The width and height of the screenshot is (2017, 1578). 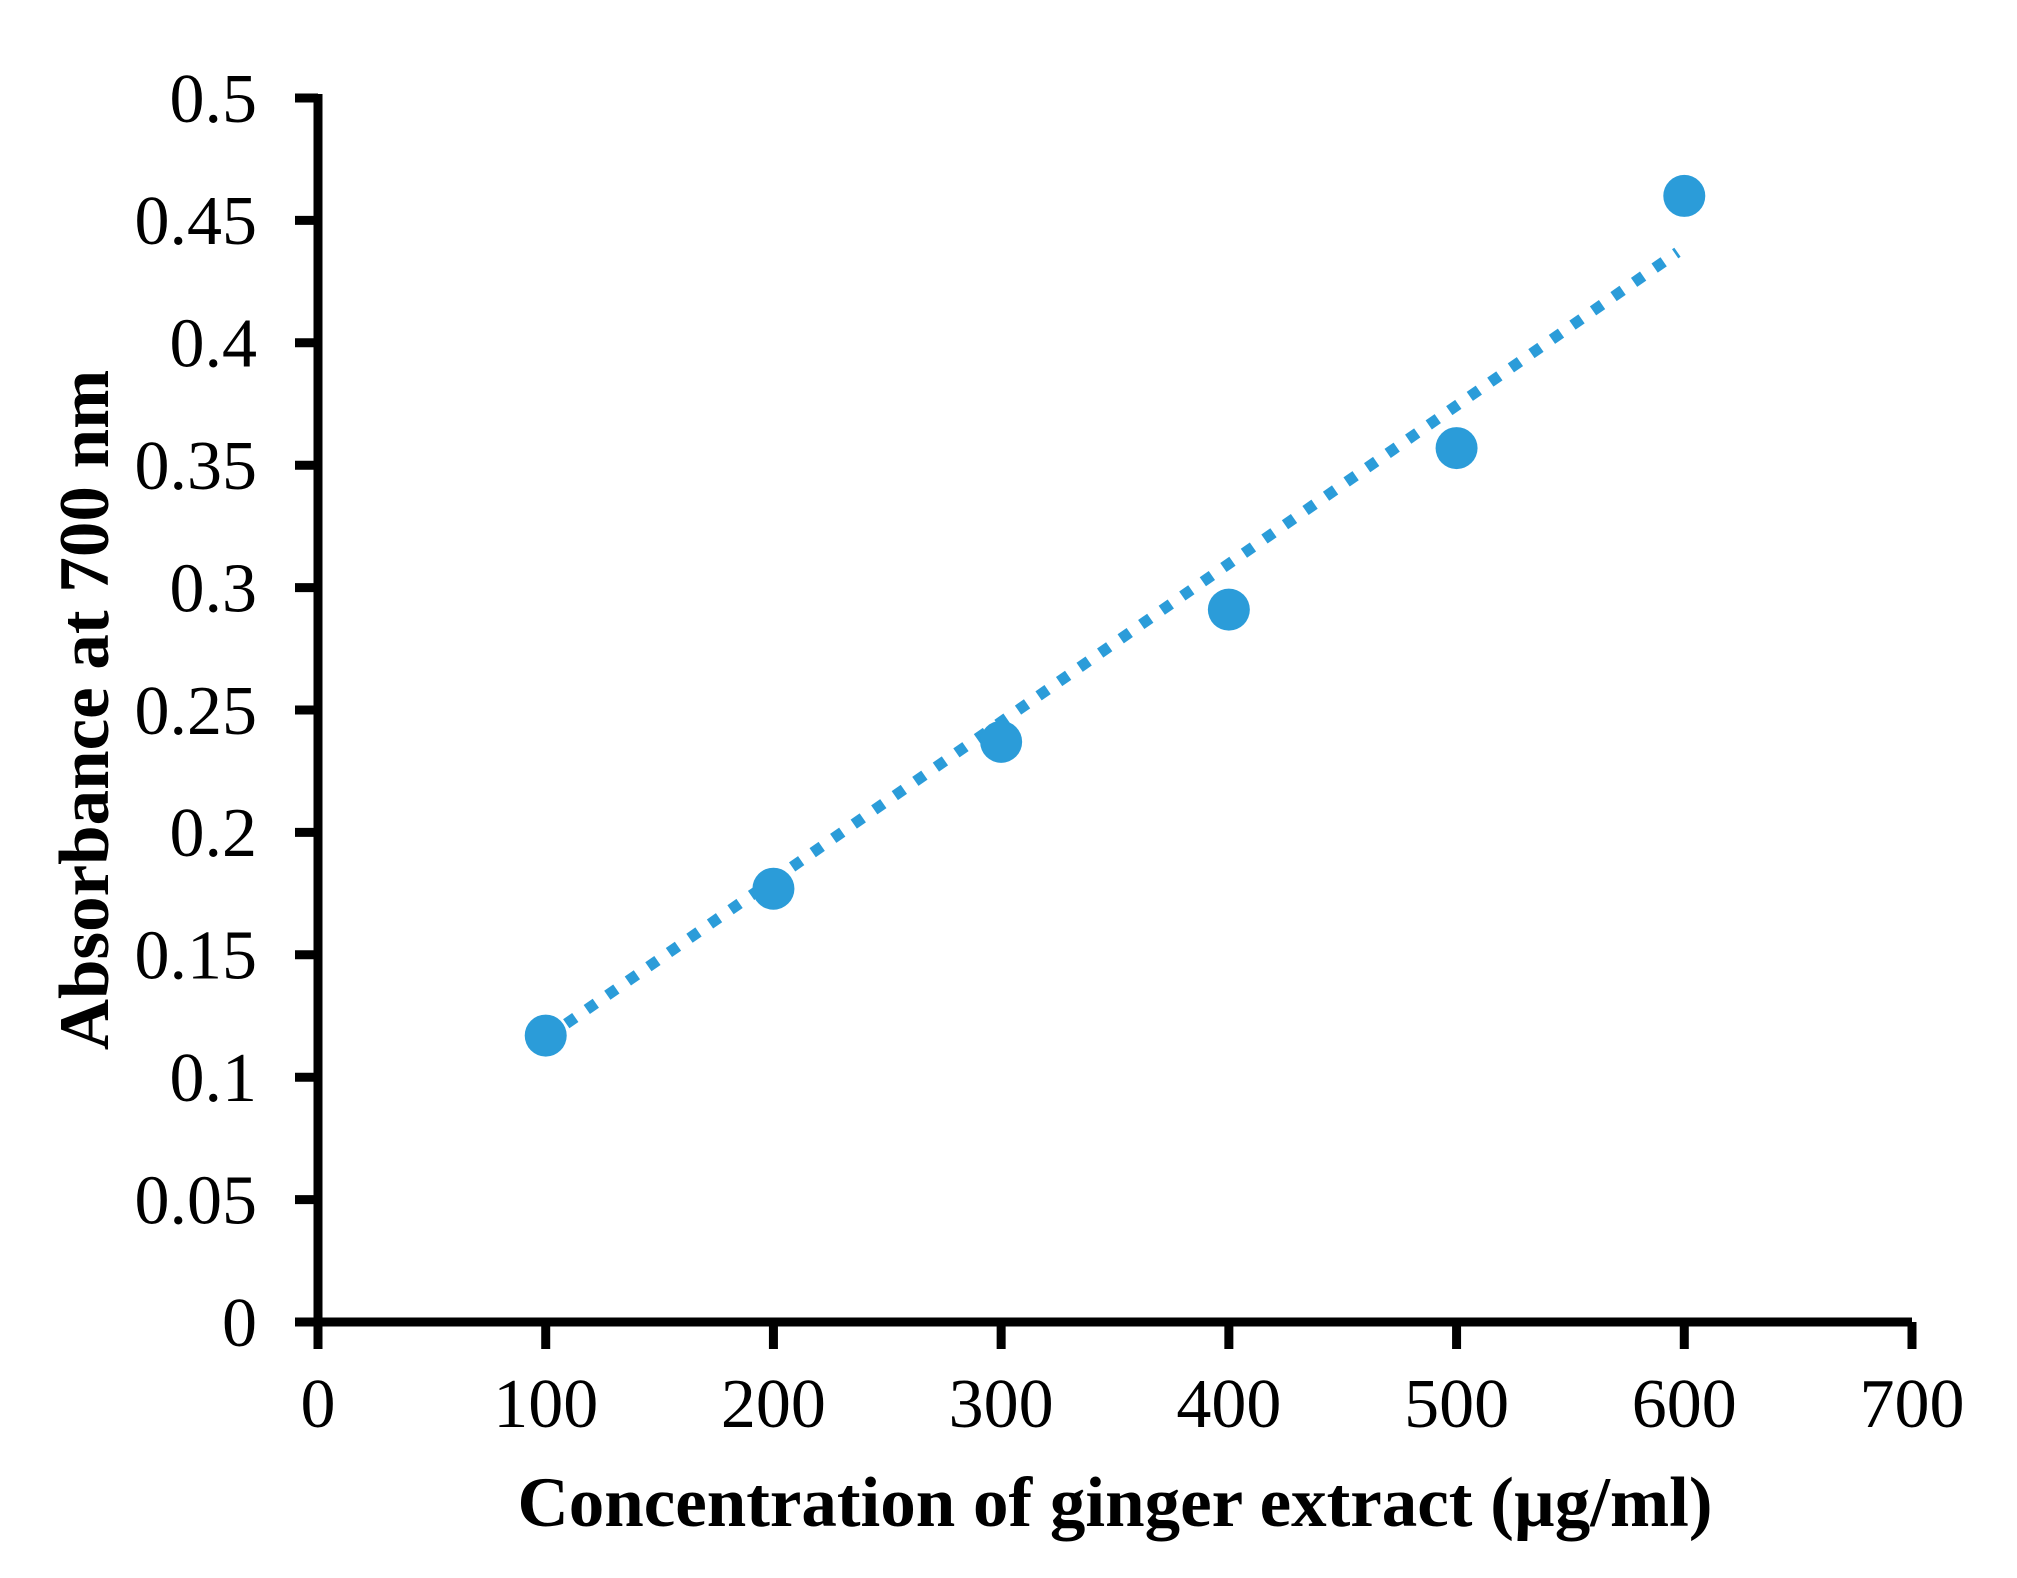 What do you see at coordinates (318, 1404) in the screenshot?
I see `x-tick-label: 0` at bounding box center [318, 1404].